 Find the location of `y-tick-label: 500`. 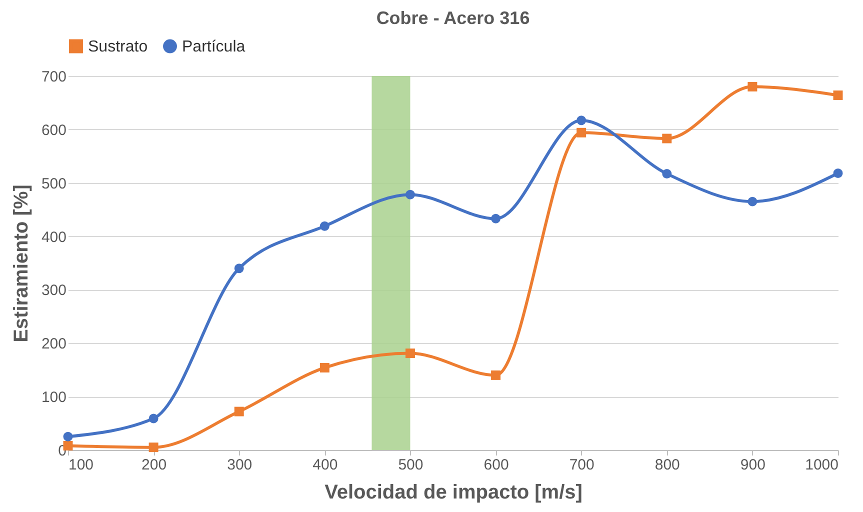

y-tick-label: 500 is located at coordinates (53, 183).